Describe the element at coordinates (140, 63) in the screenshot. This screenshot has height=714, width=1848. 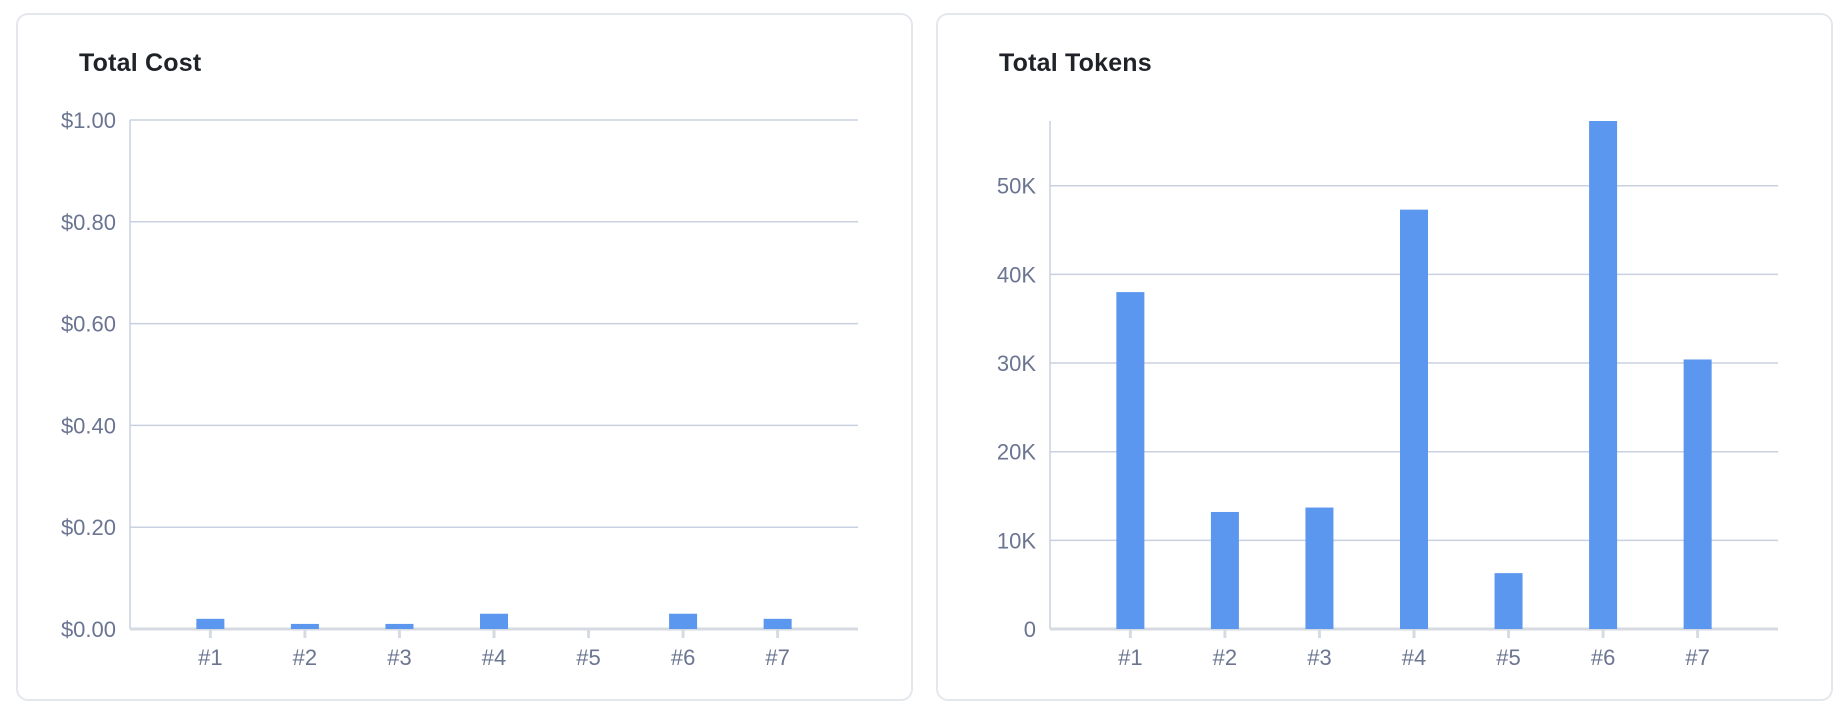
I see `chart-title: Total Cost` at that location.